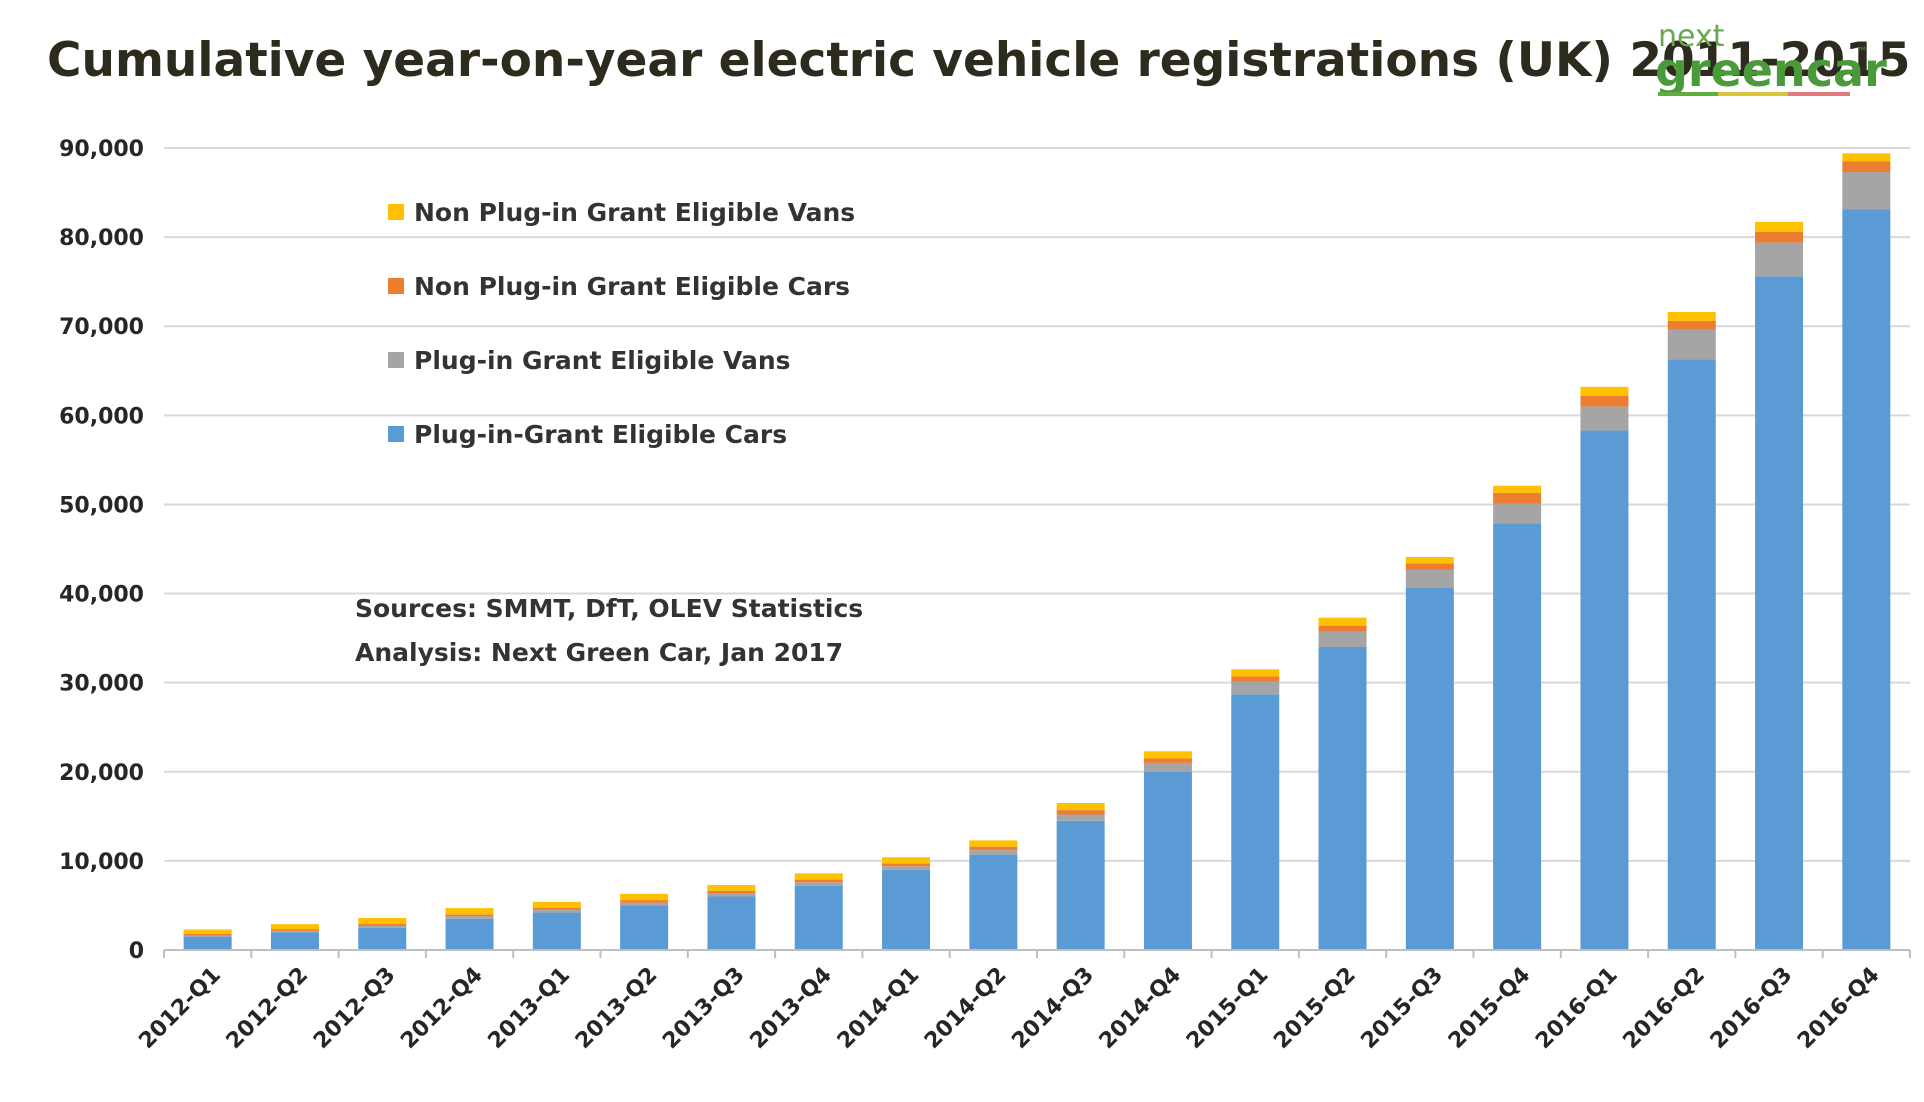 Image resolution: width=1924 pixels, height=1102 pixels. What do you see at coordinates (101, 505) in the screenshot?
I see `y-tick-label: 50,000` at bounding box center [101, 505].